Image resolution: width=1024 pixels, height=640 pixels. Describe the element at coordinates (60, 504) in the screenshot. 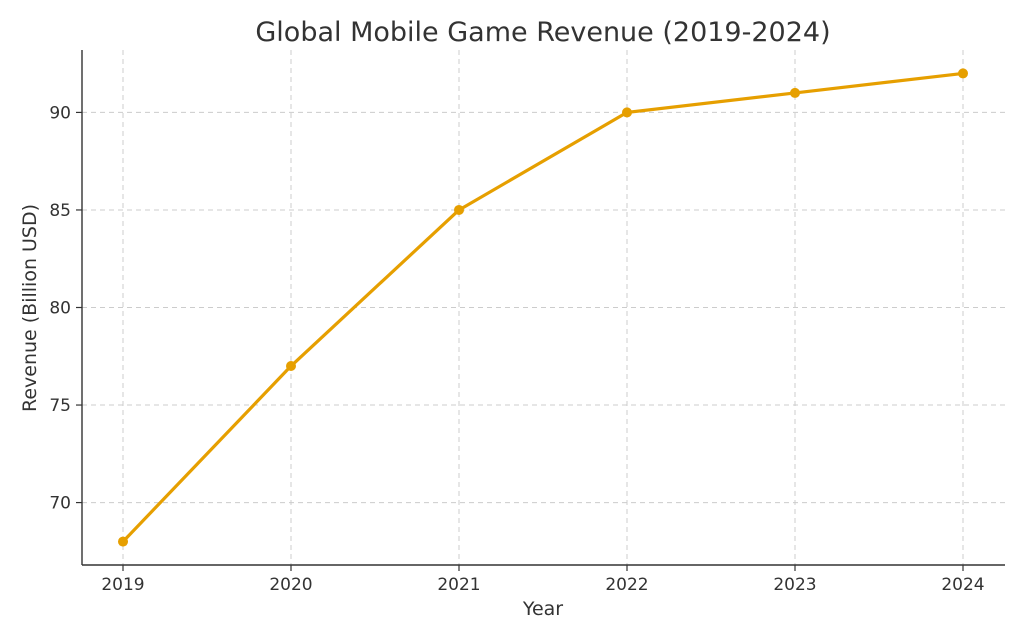

I see `y-tick-label: 70` at that location.